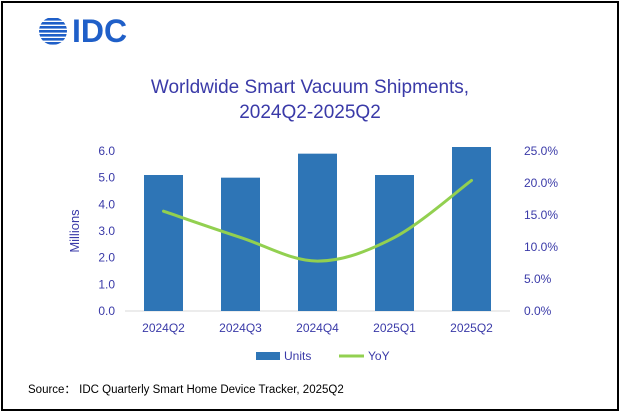  Describe the element at coordinates (310, 112) in the screenshot. I see `chart-title-line-2: 2024Q2-2025Q2` at that location.